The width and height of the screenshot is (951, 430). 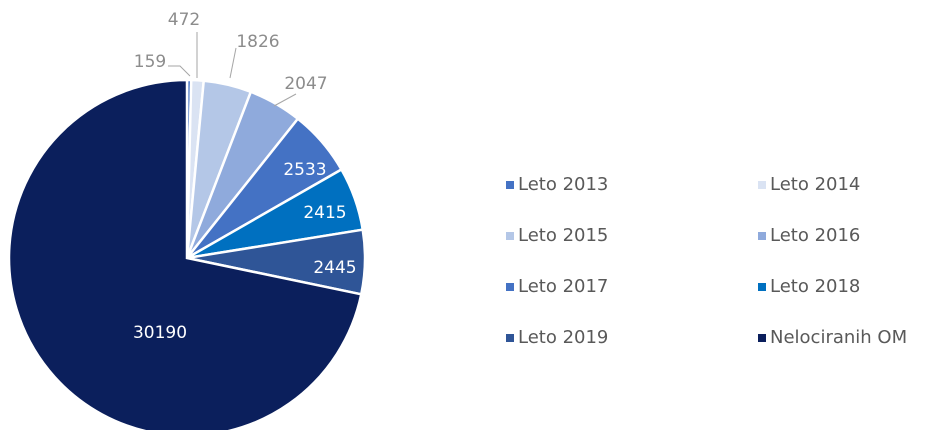 I want to click on legend-label: Leto 2015, so click(x=563, y=235).